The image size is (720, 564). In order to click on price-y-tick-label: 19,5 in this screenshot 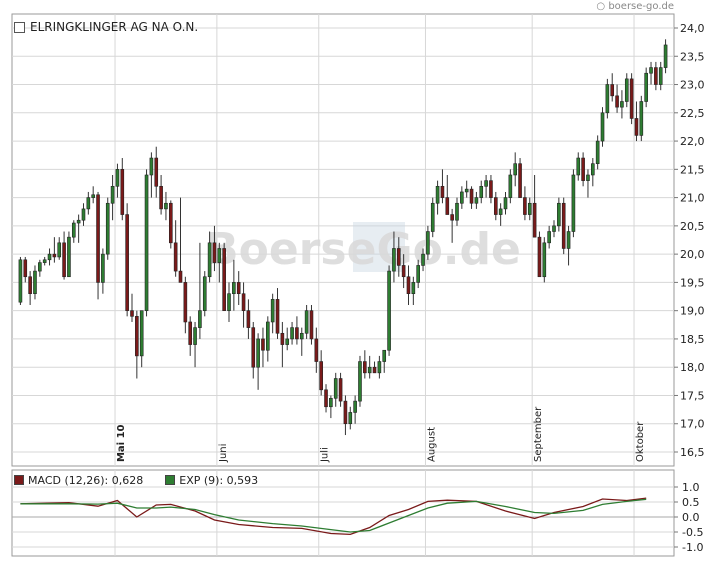, I will do `click(692, 282)`.